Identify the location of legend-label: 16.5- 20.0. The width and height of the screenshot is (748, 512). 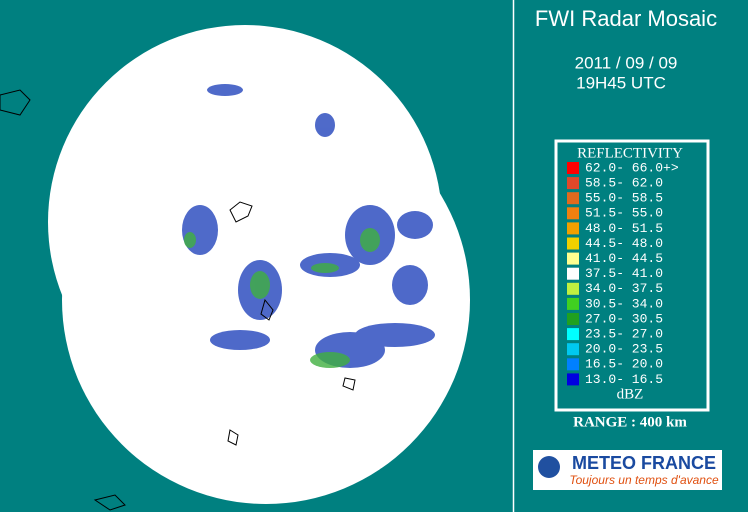
(624, 364).